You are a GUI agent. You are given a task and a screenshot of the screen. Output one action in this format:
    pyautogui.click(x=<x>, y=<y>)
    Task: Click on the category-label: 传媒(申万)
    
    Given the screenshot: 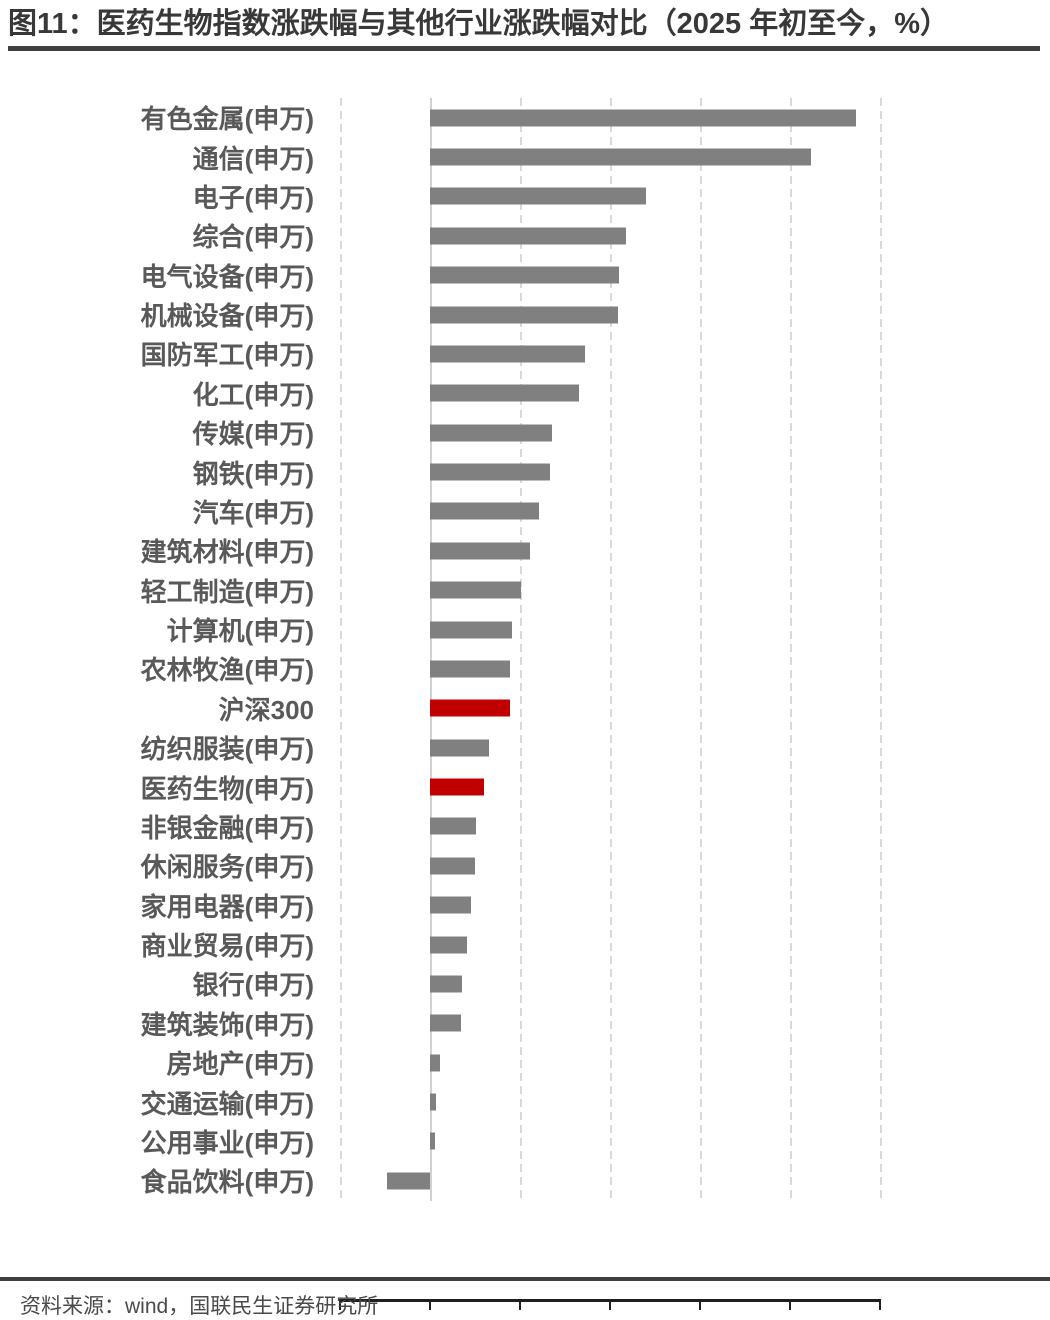 What is the action you would take?
    pyautogui.click(x=253, y=434)
    